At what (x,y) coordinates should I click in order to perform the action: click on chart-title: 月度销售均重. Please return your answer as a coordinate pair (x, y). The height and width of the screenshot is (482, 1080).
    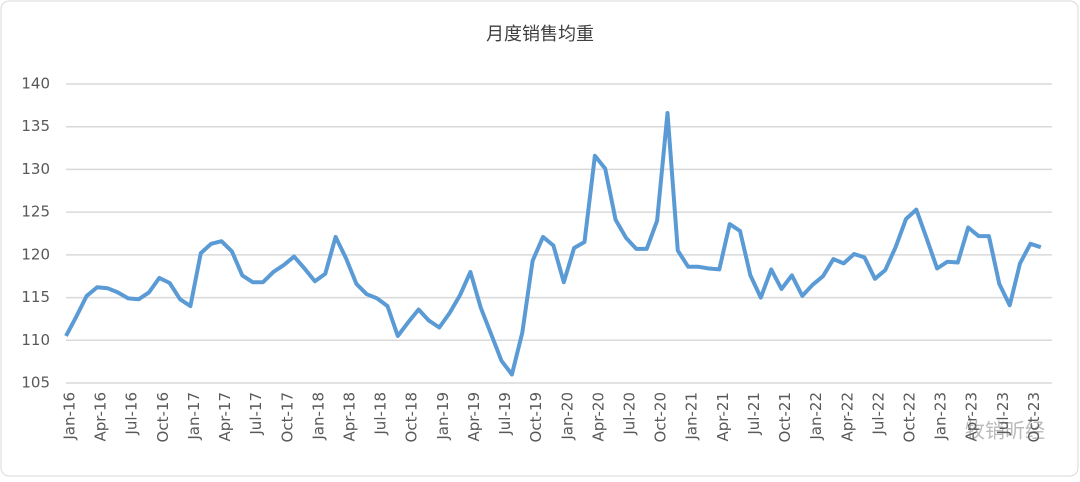
    Looking at the image, I should click on (540, 34).